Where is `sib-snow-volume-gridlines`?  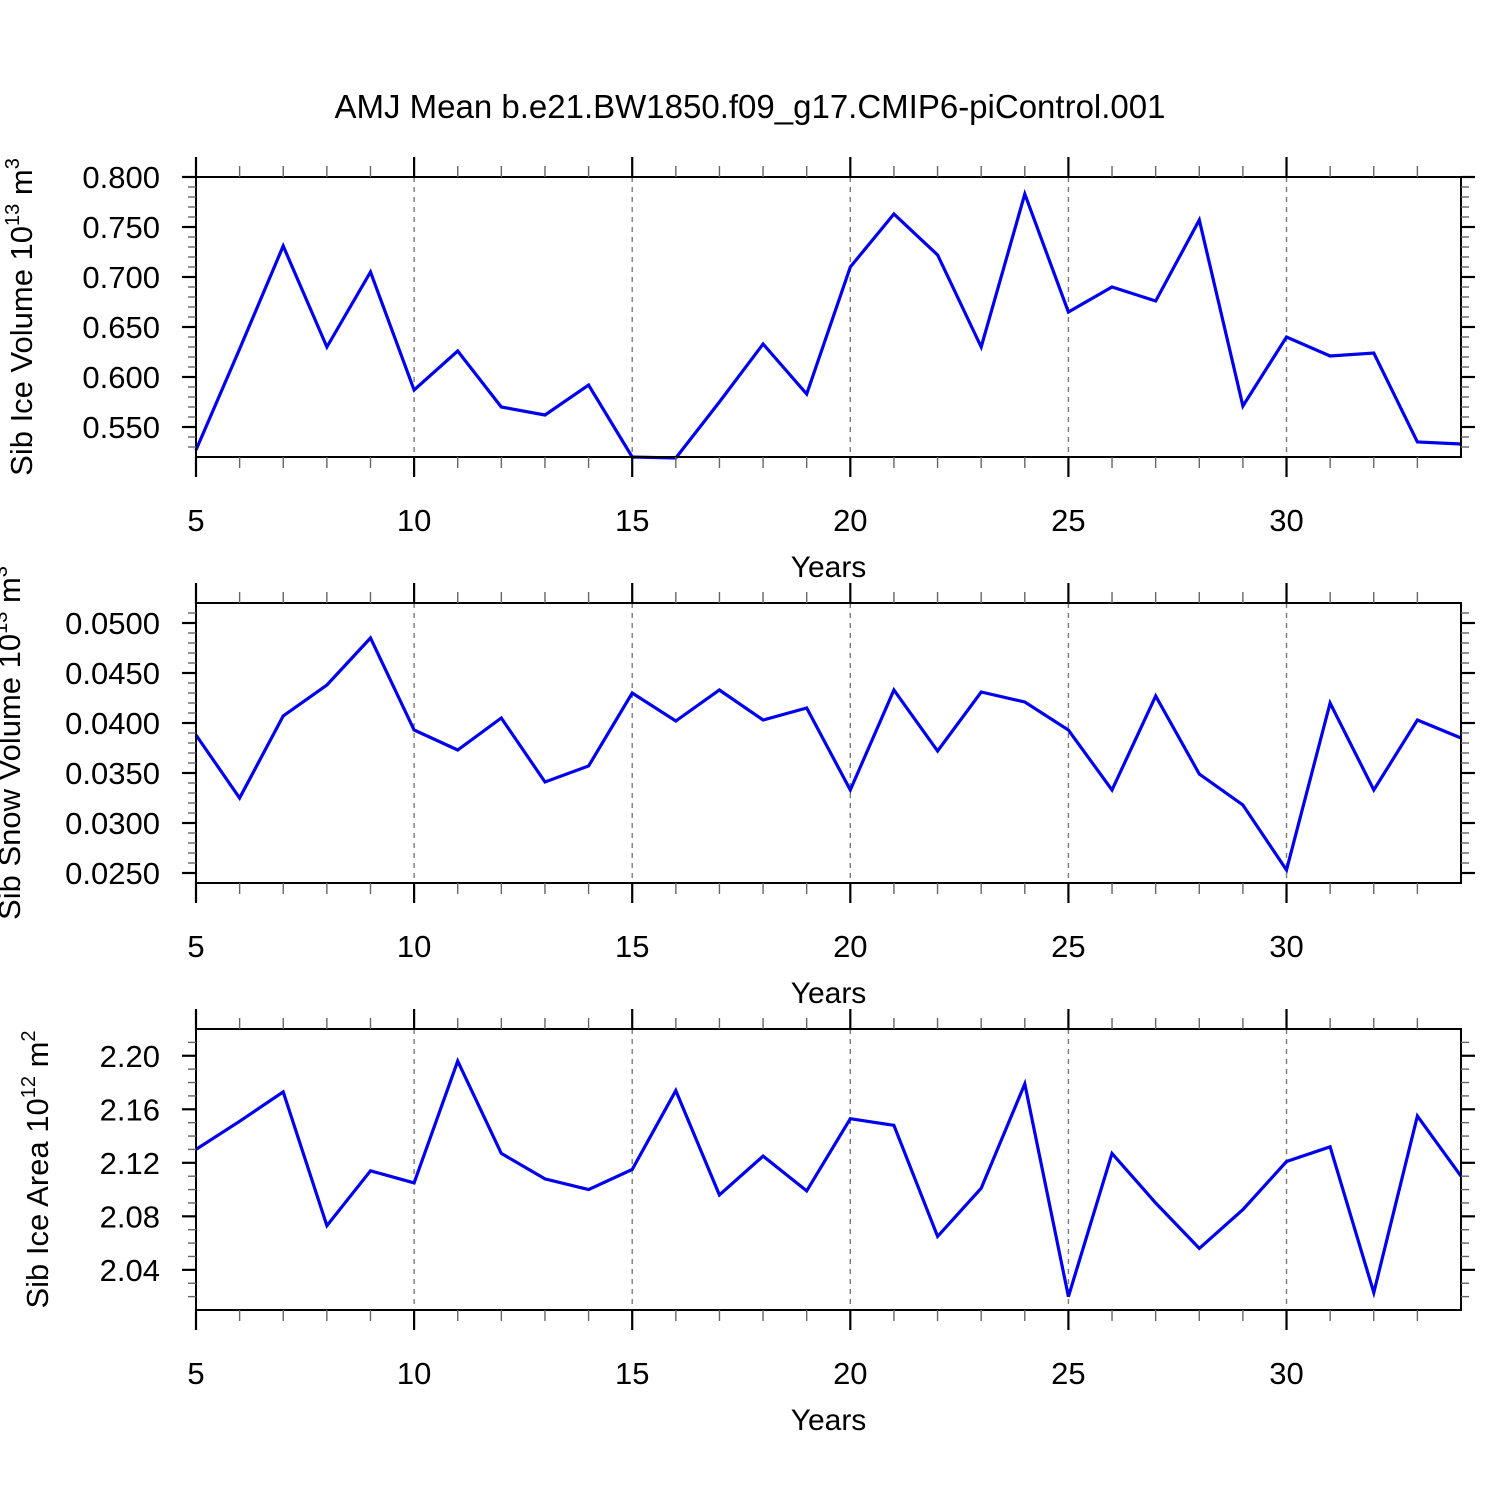 sib-snow-volume-gridlines is located at coordinates (850, 743).